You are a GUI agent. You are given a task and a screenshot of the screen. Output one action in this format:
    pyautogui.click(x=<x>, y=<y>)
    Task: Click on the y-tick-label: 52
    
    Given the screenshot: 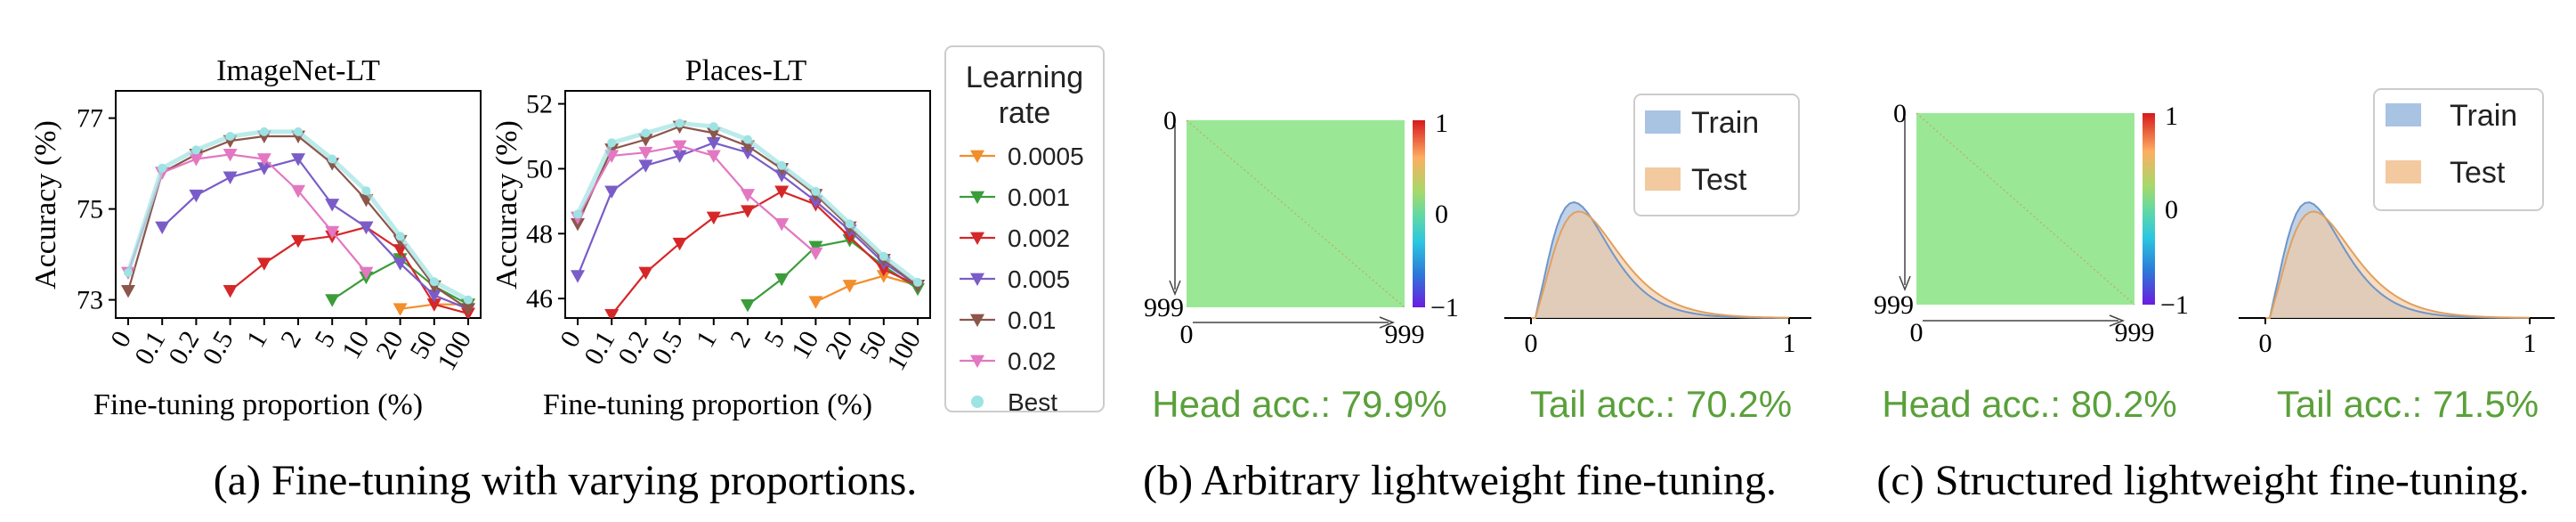 What is the action you would take?
    pyautogui.click(x=539, y=104)
    